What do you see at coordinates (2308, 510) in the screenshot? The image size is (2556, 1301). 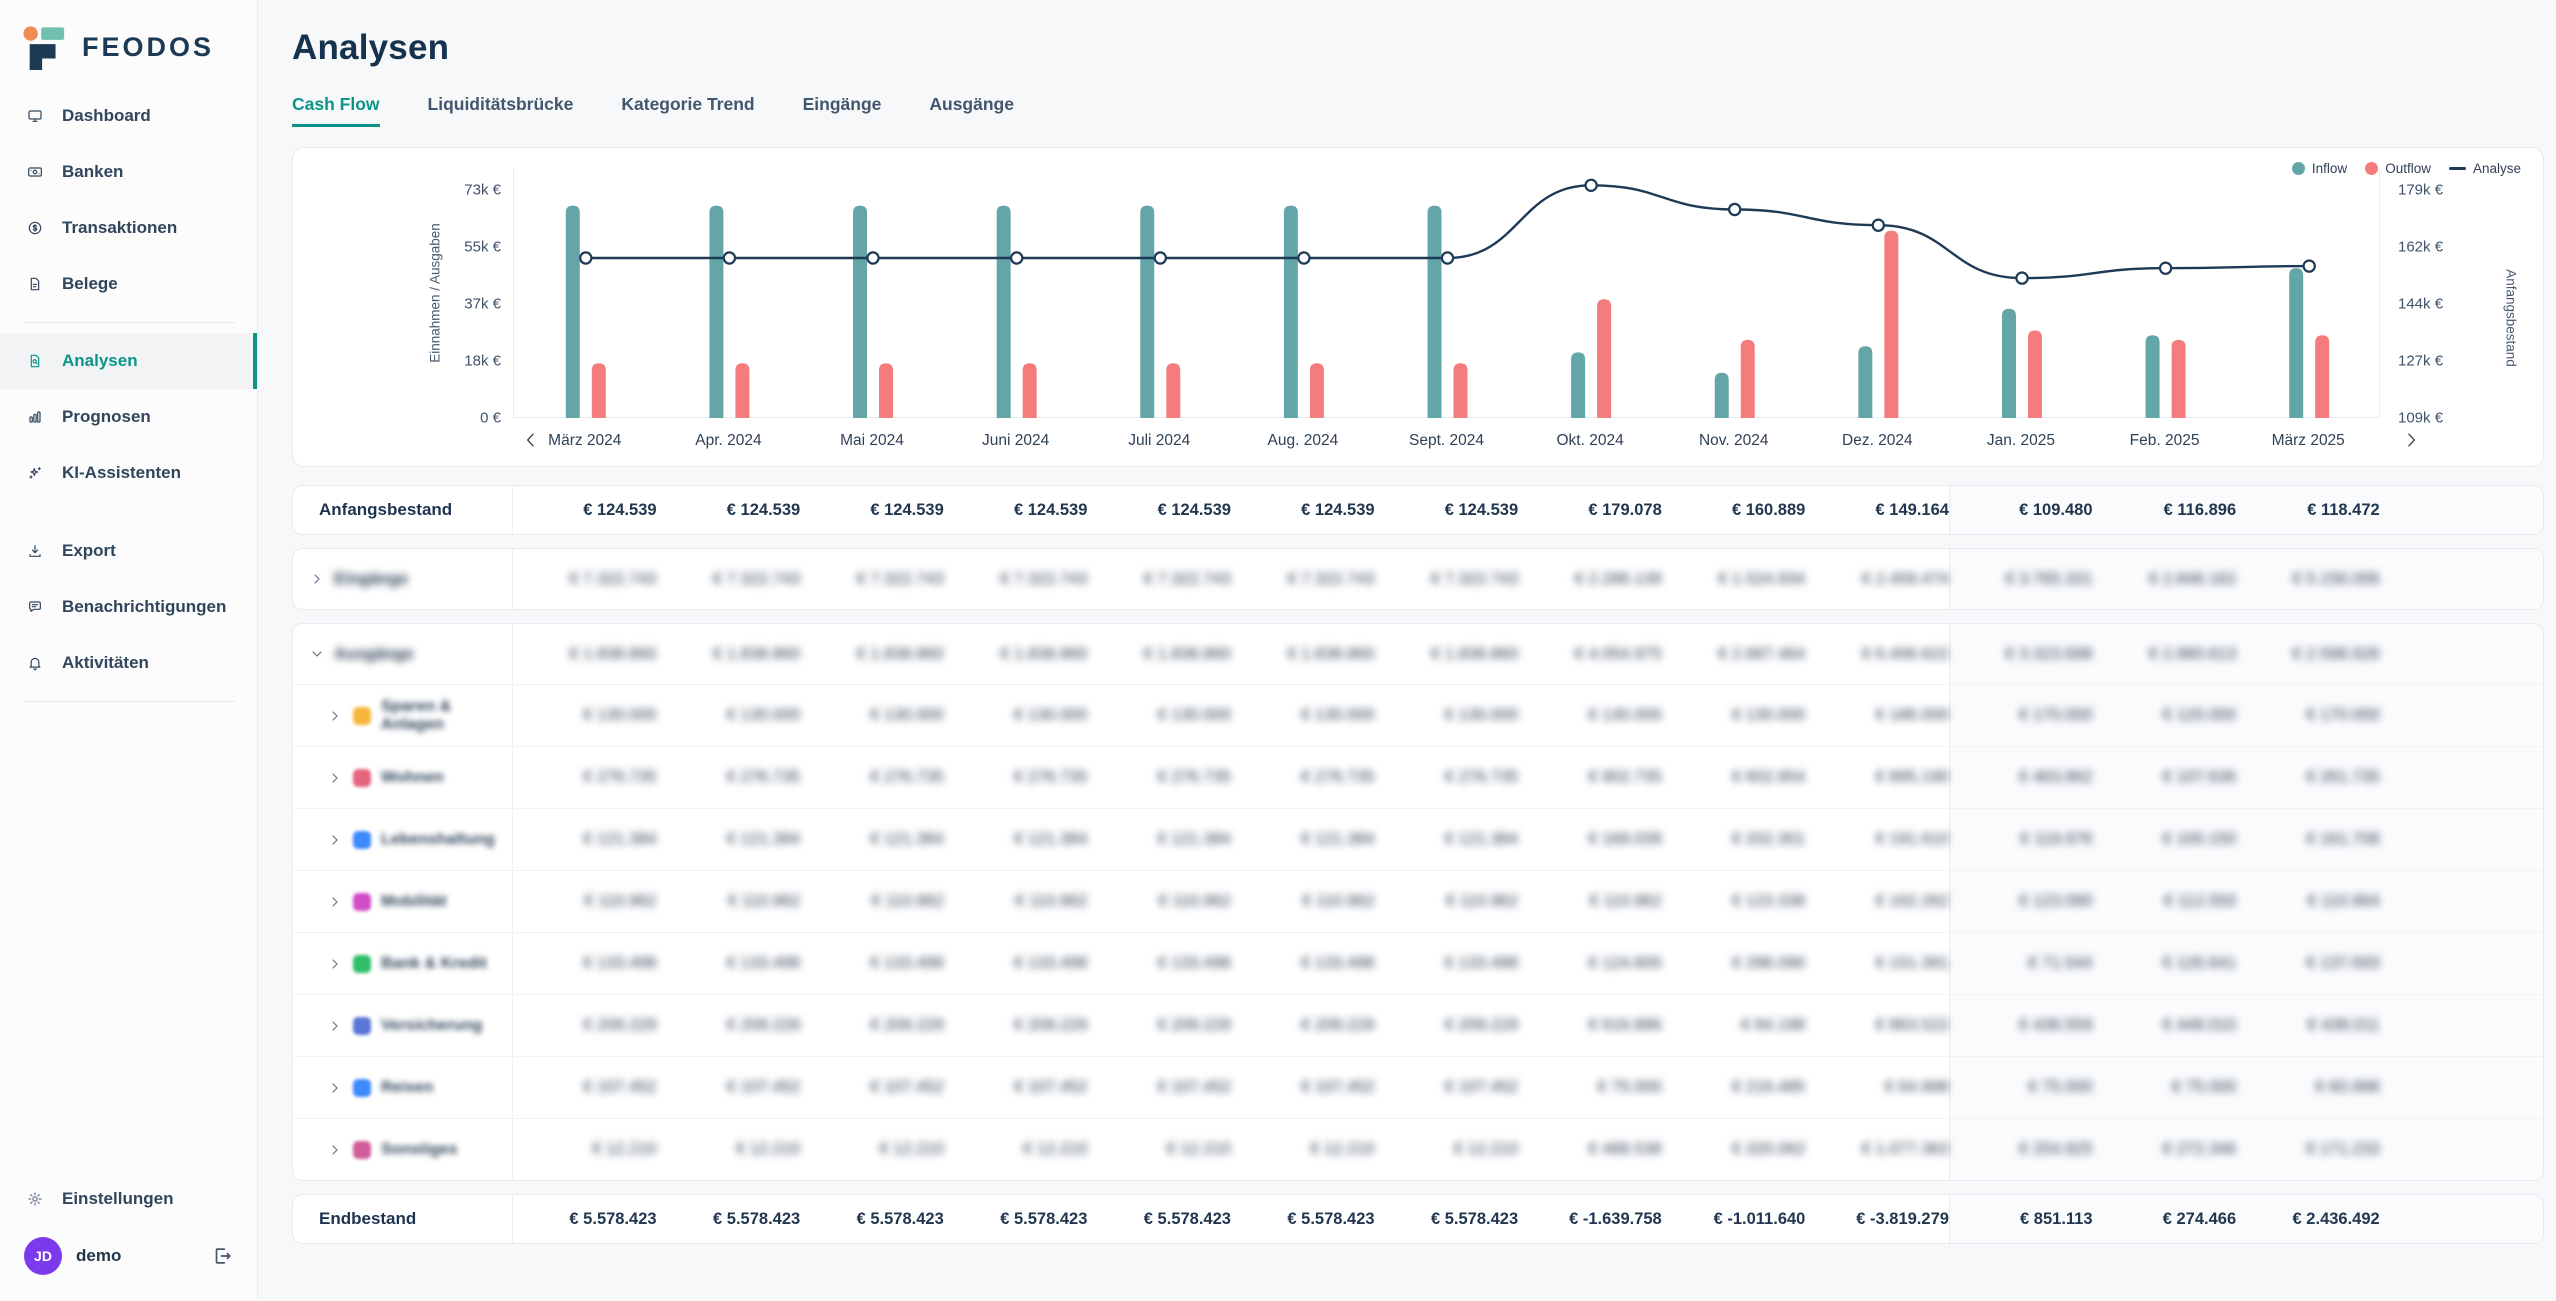 I see `table-cell: € 118.472` at bounding box center [2308, 510].